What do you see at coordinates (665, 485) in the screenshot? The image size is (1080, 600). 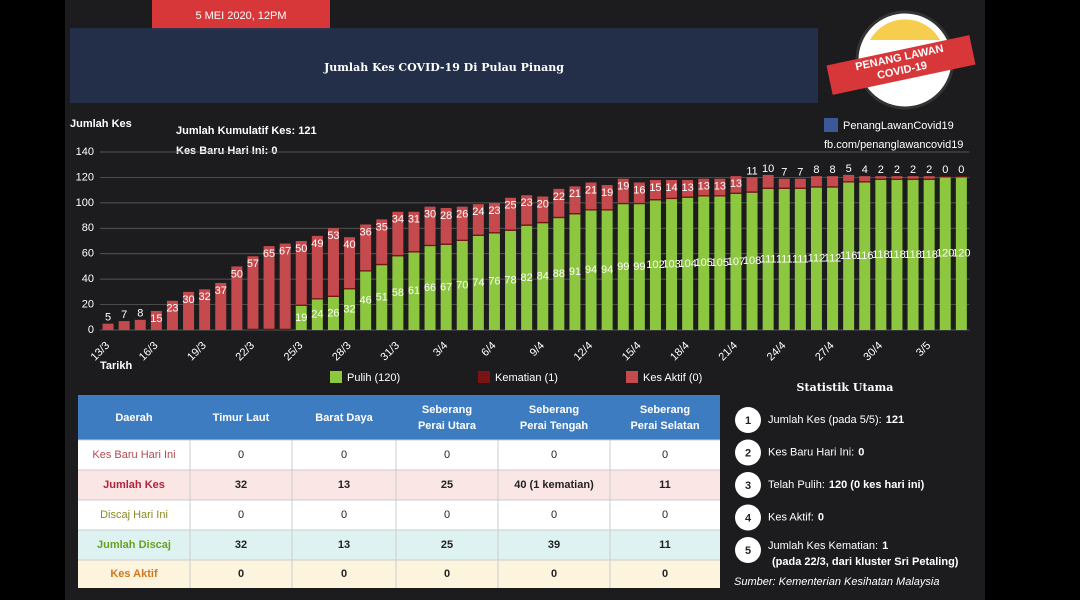 I see `table-cell: 11` at bounding box center [665, 485].